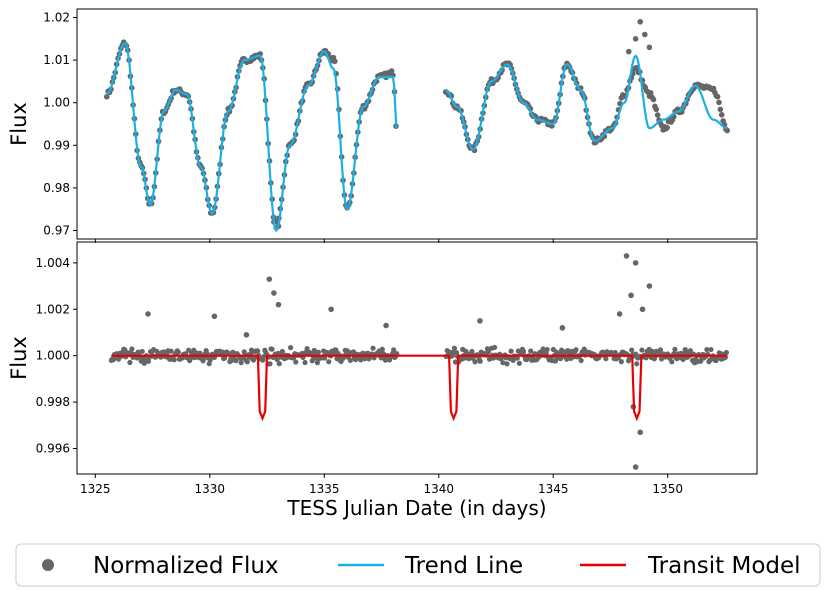  What do you see at coordinates (667, 489) in the screenshot?
I see `x-tick-label: 1350` at bounding box center [667, 489].